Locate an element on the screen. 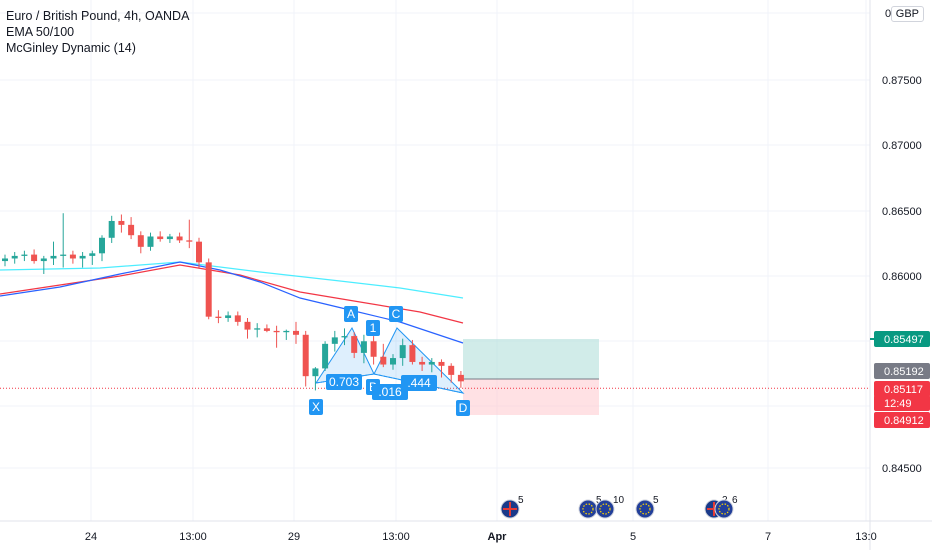 This screenshot has height=550, width=932. target-price-tag-bg is located at coordinates (902, 339).